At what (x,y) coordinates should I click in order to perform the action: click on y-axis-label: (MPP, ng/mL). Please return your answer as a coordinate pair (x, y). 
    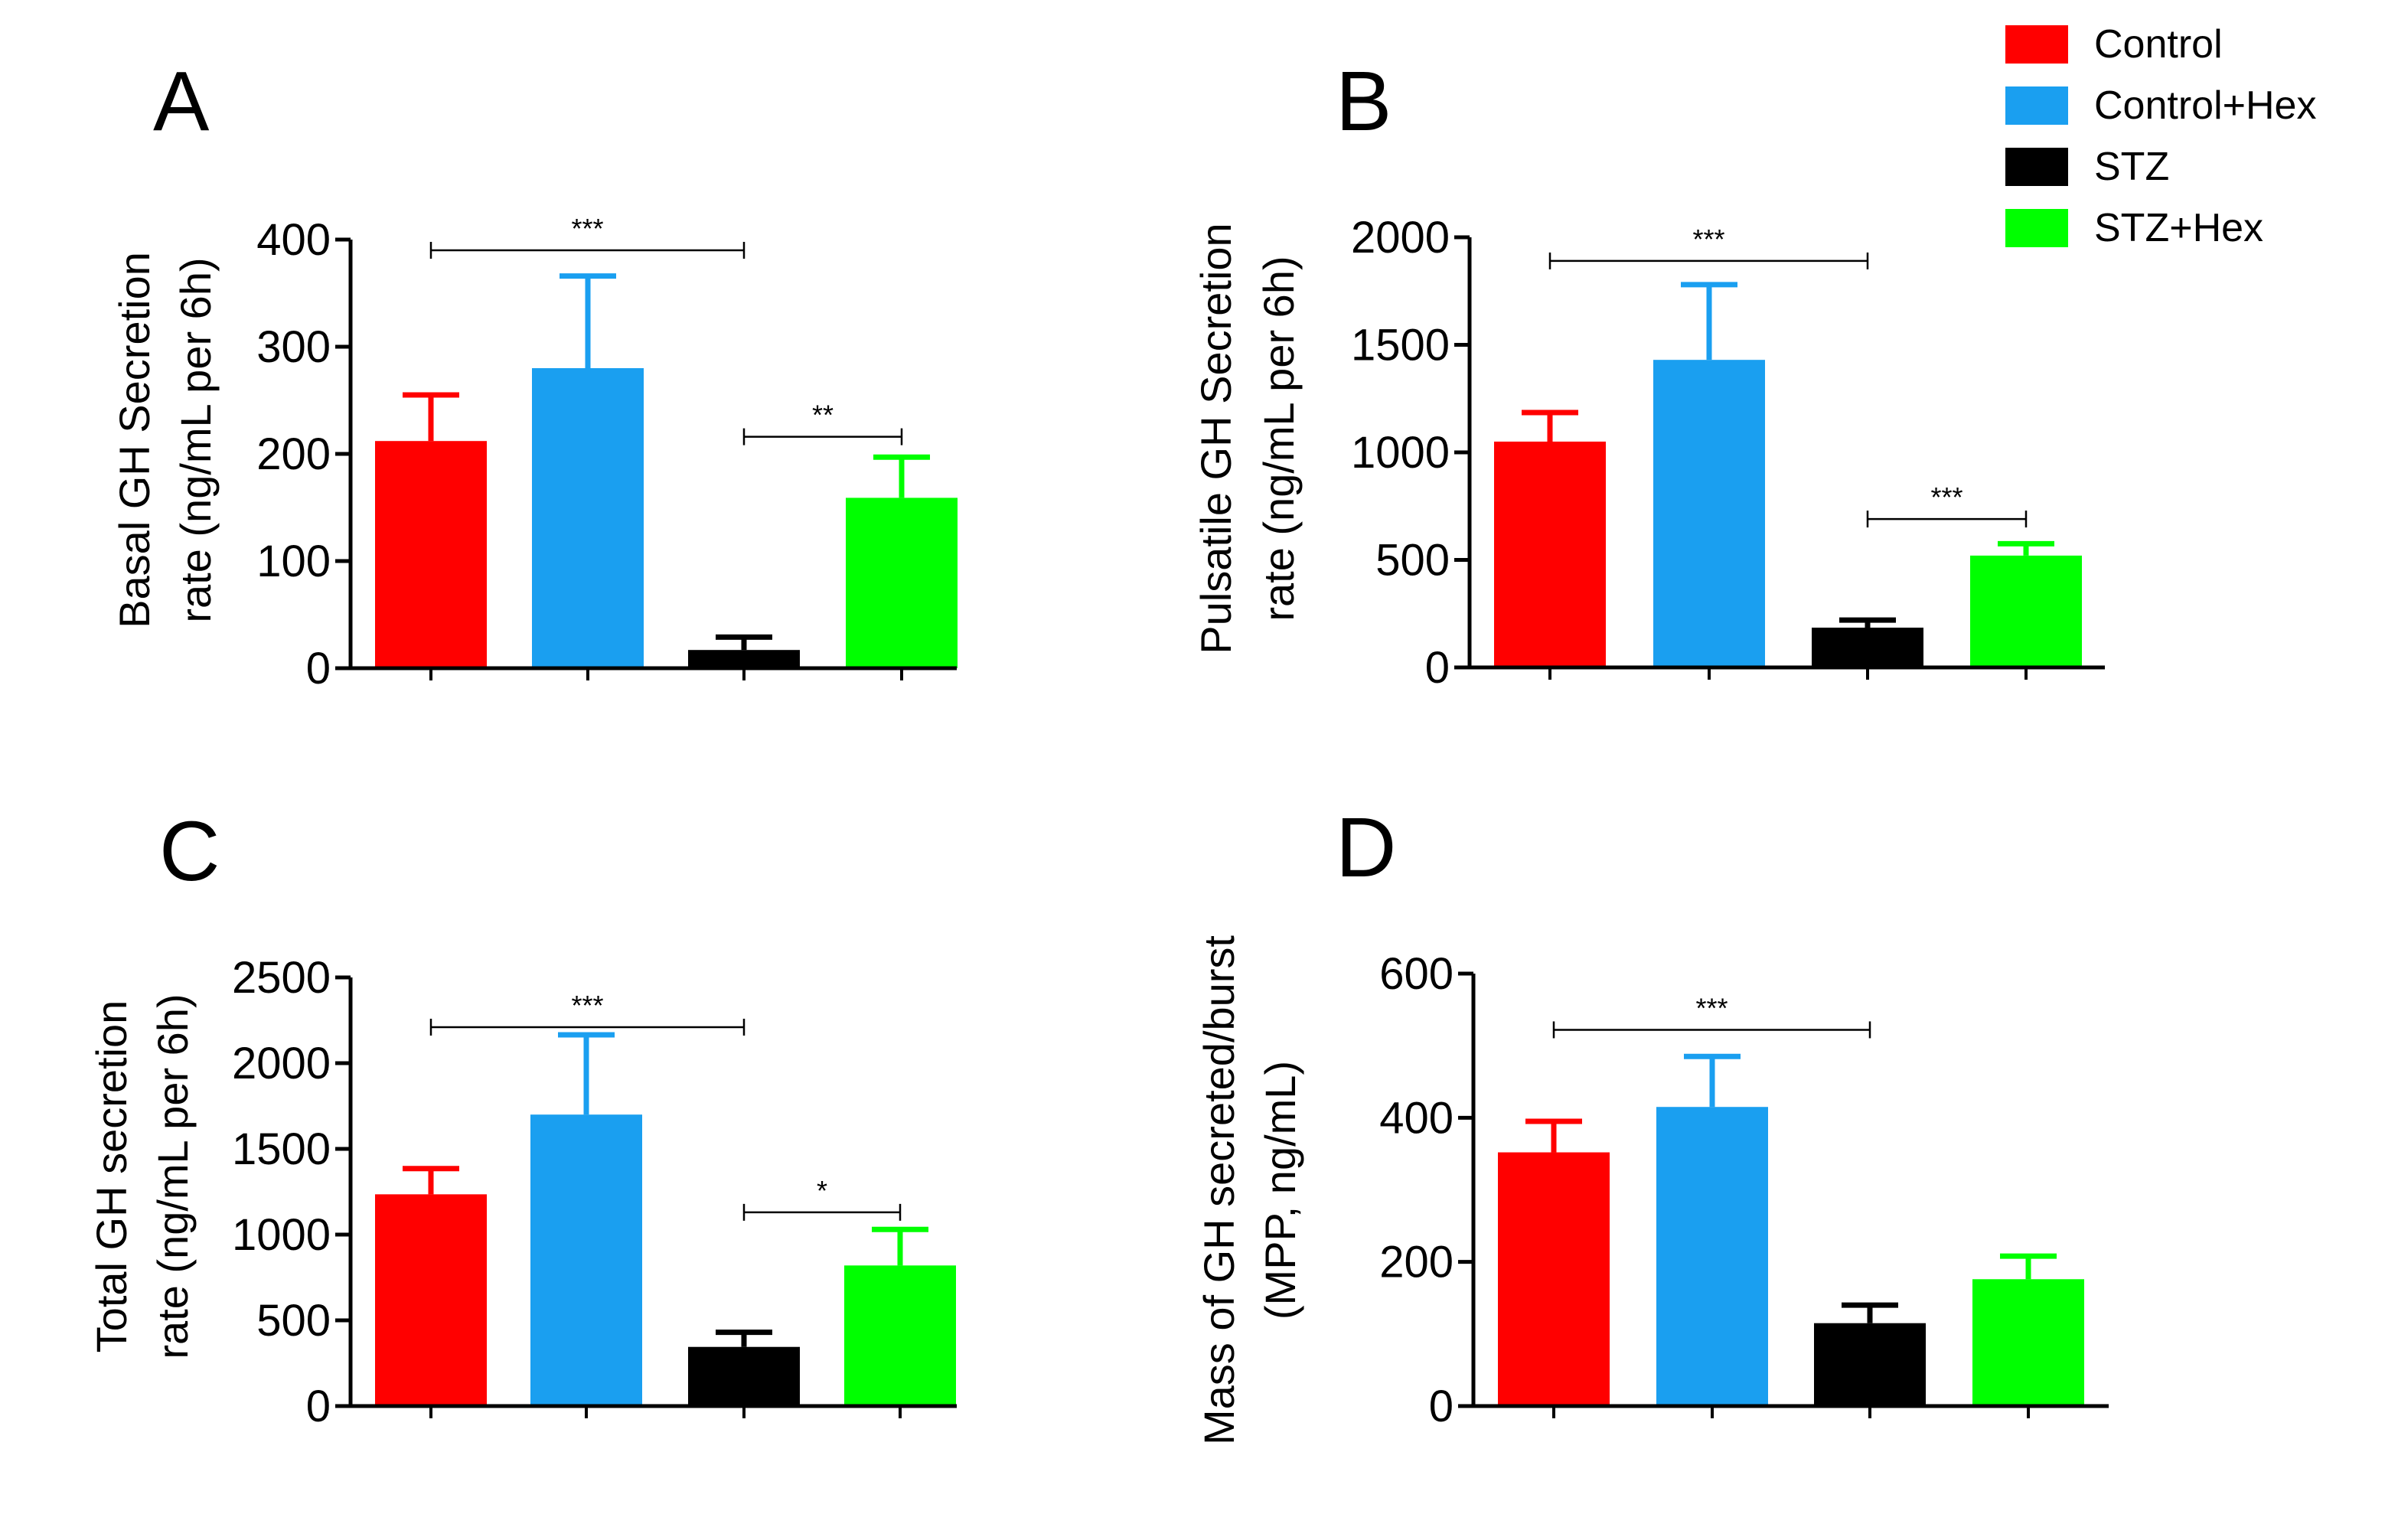
    Looking at the image, I should click on (1280, 1190).